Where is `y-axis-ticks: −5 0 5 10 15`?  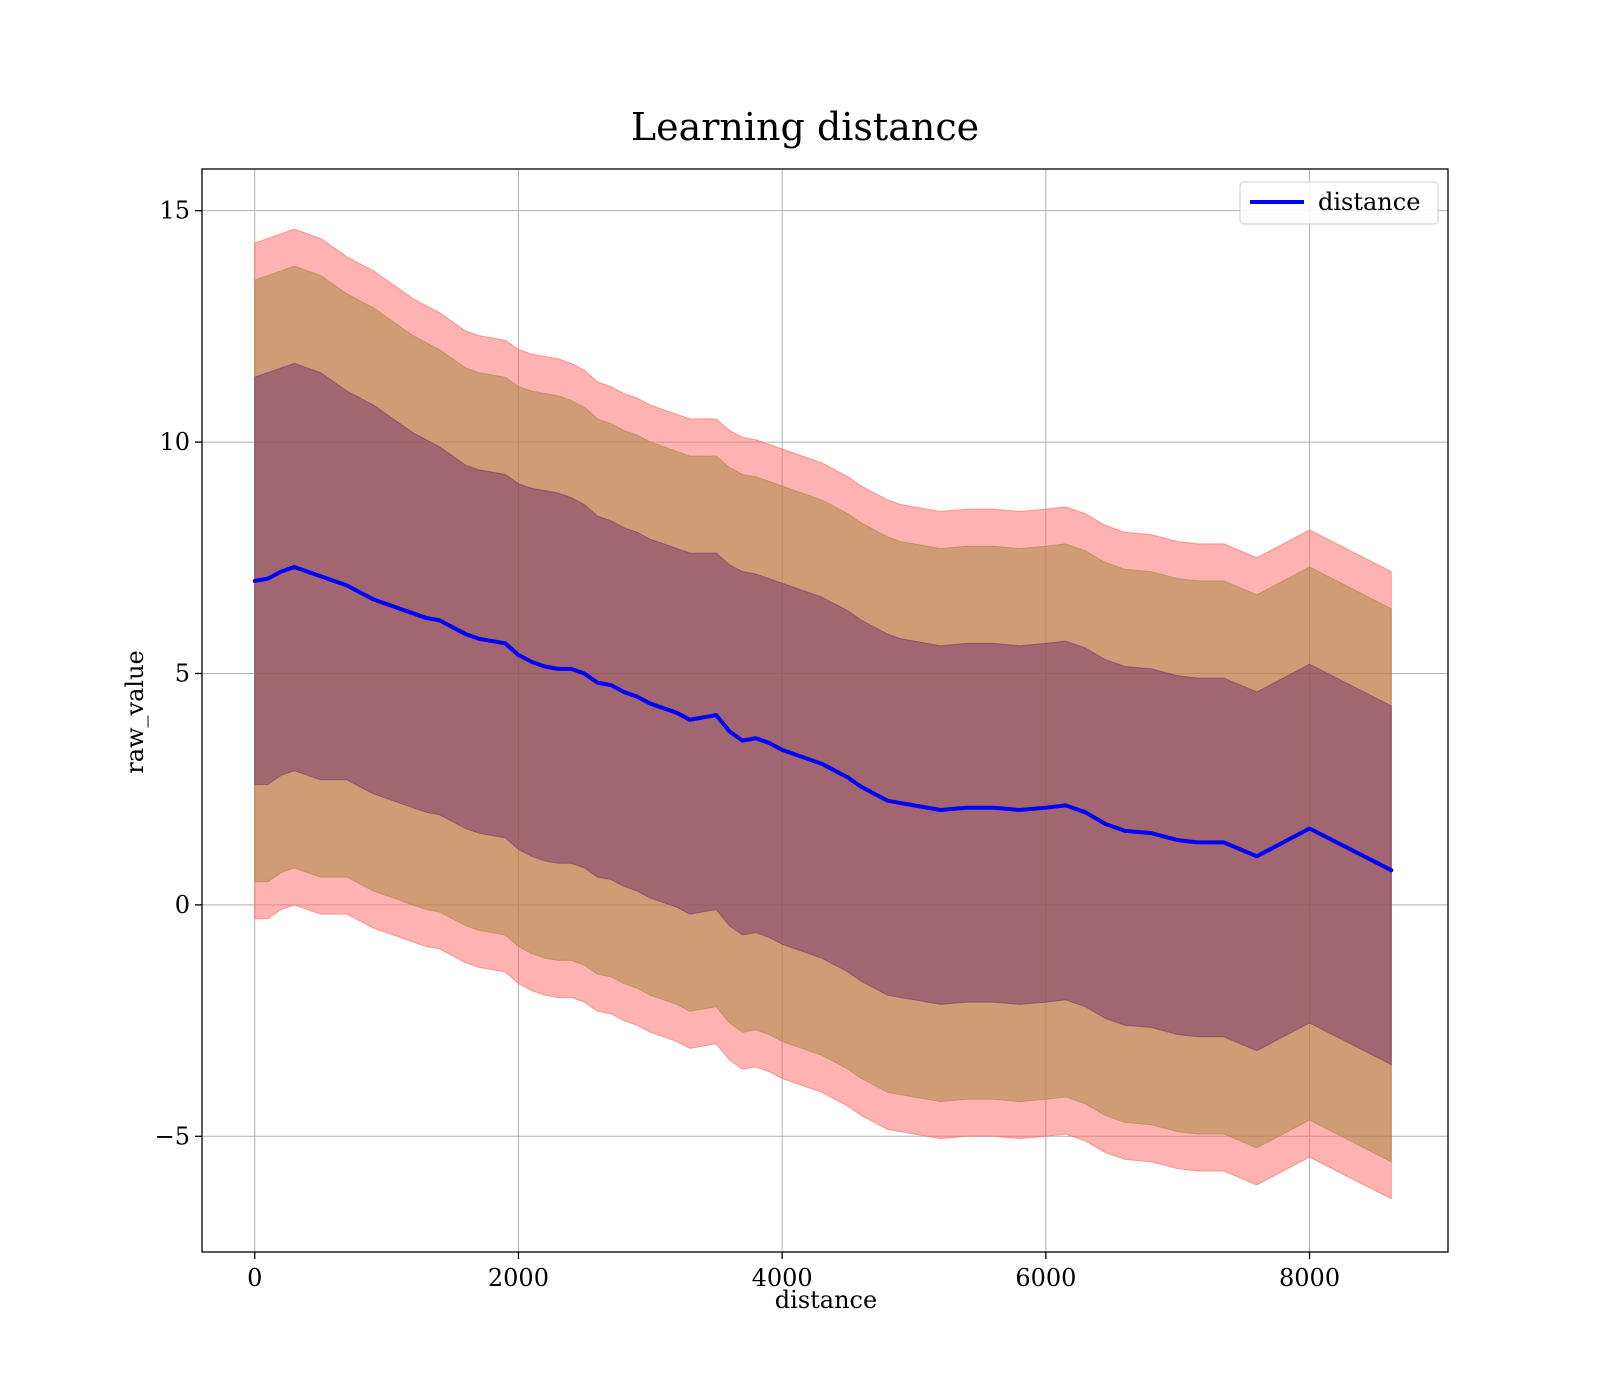 y-axis-ticks: −5 0 5 10 15 is located at coordinates (178, 673).